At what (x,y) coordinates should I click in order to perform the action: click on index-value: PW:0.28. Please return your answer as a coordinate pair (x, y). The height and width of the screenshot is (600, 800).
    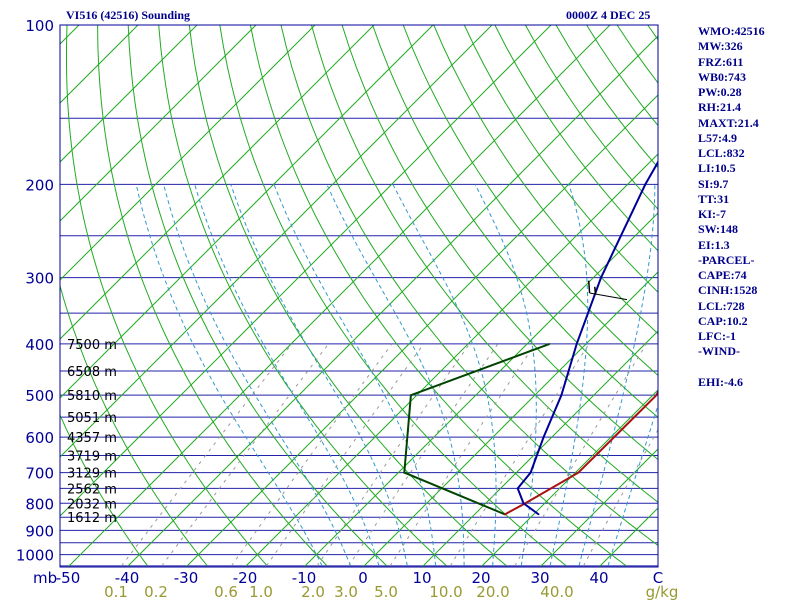
    Looking at the image, I should click on (720, 92).